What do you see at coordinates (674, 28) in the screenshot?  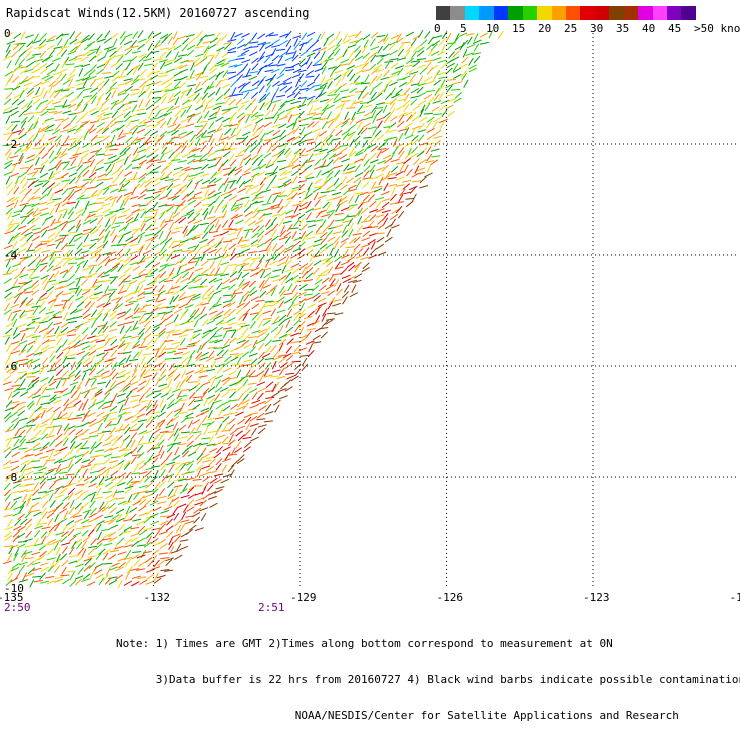 I see `colorbar-label: 45` at bounding box center [674, 28].